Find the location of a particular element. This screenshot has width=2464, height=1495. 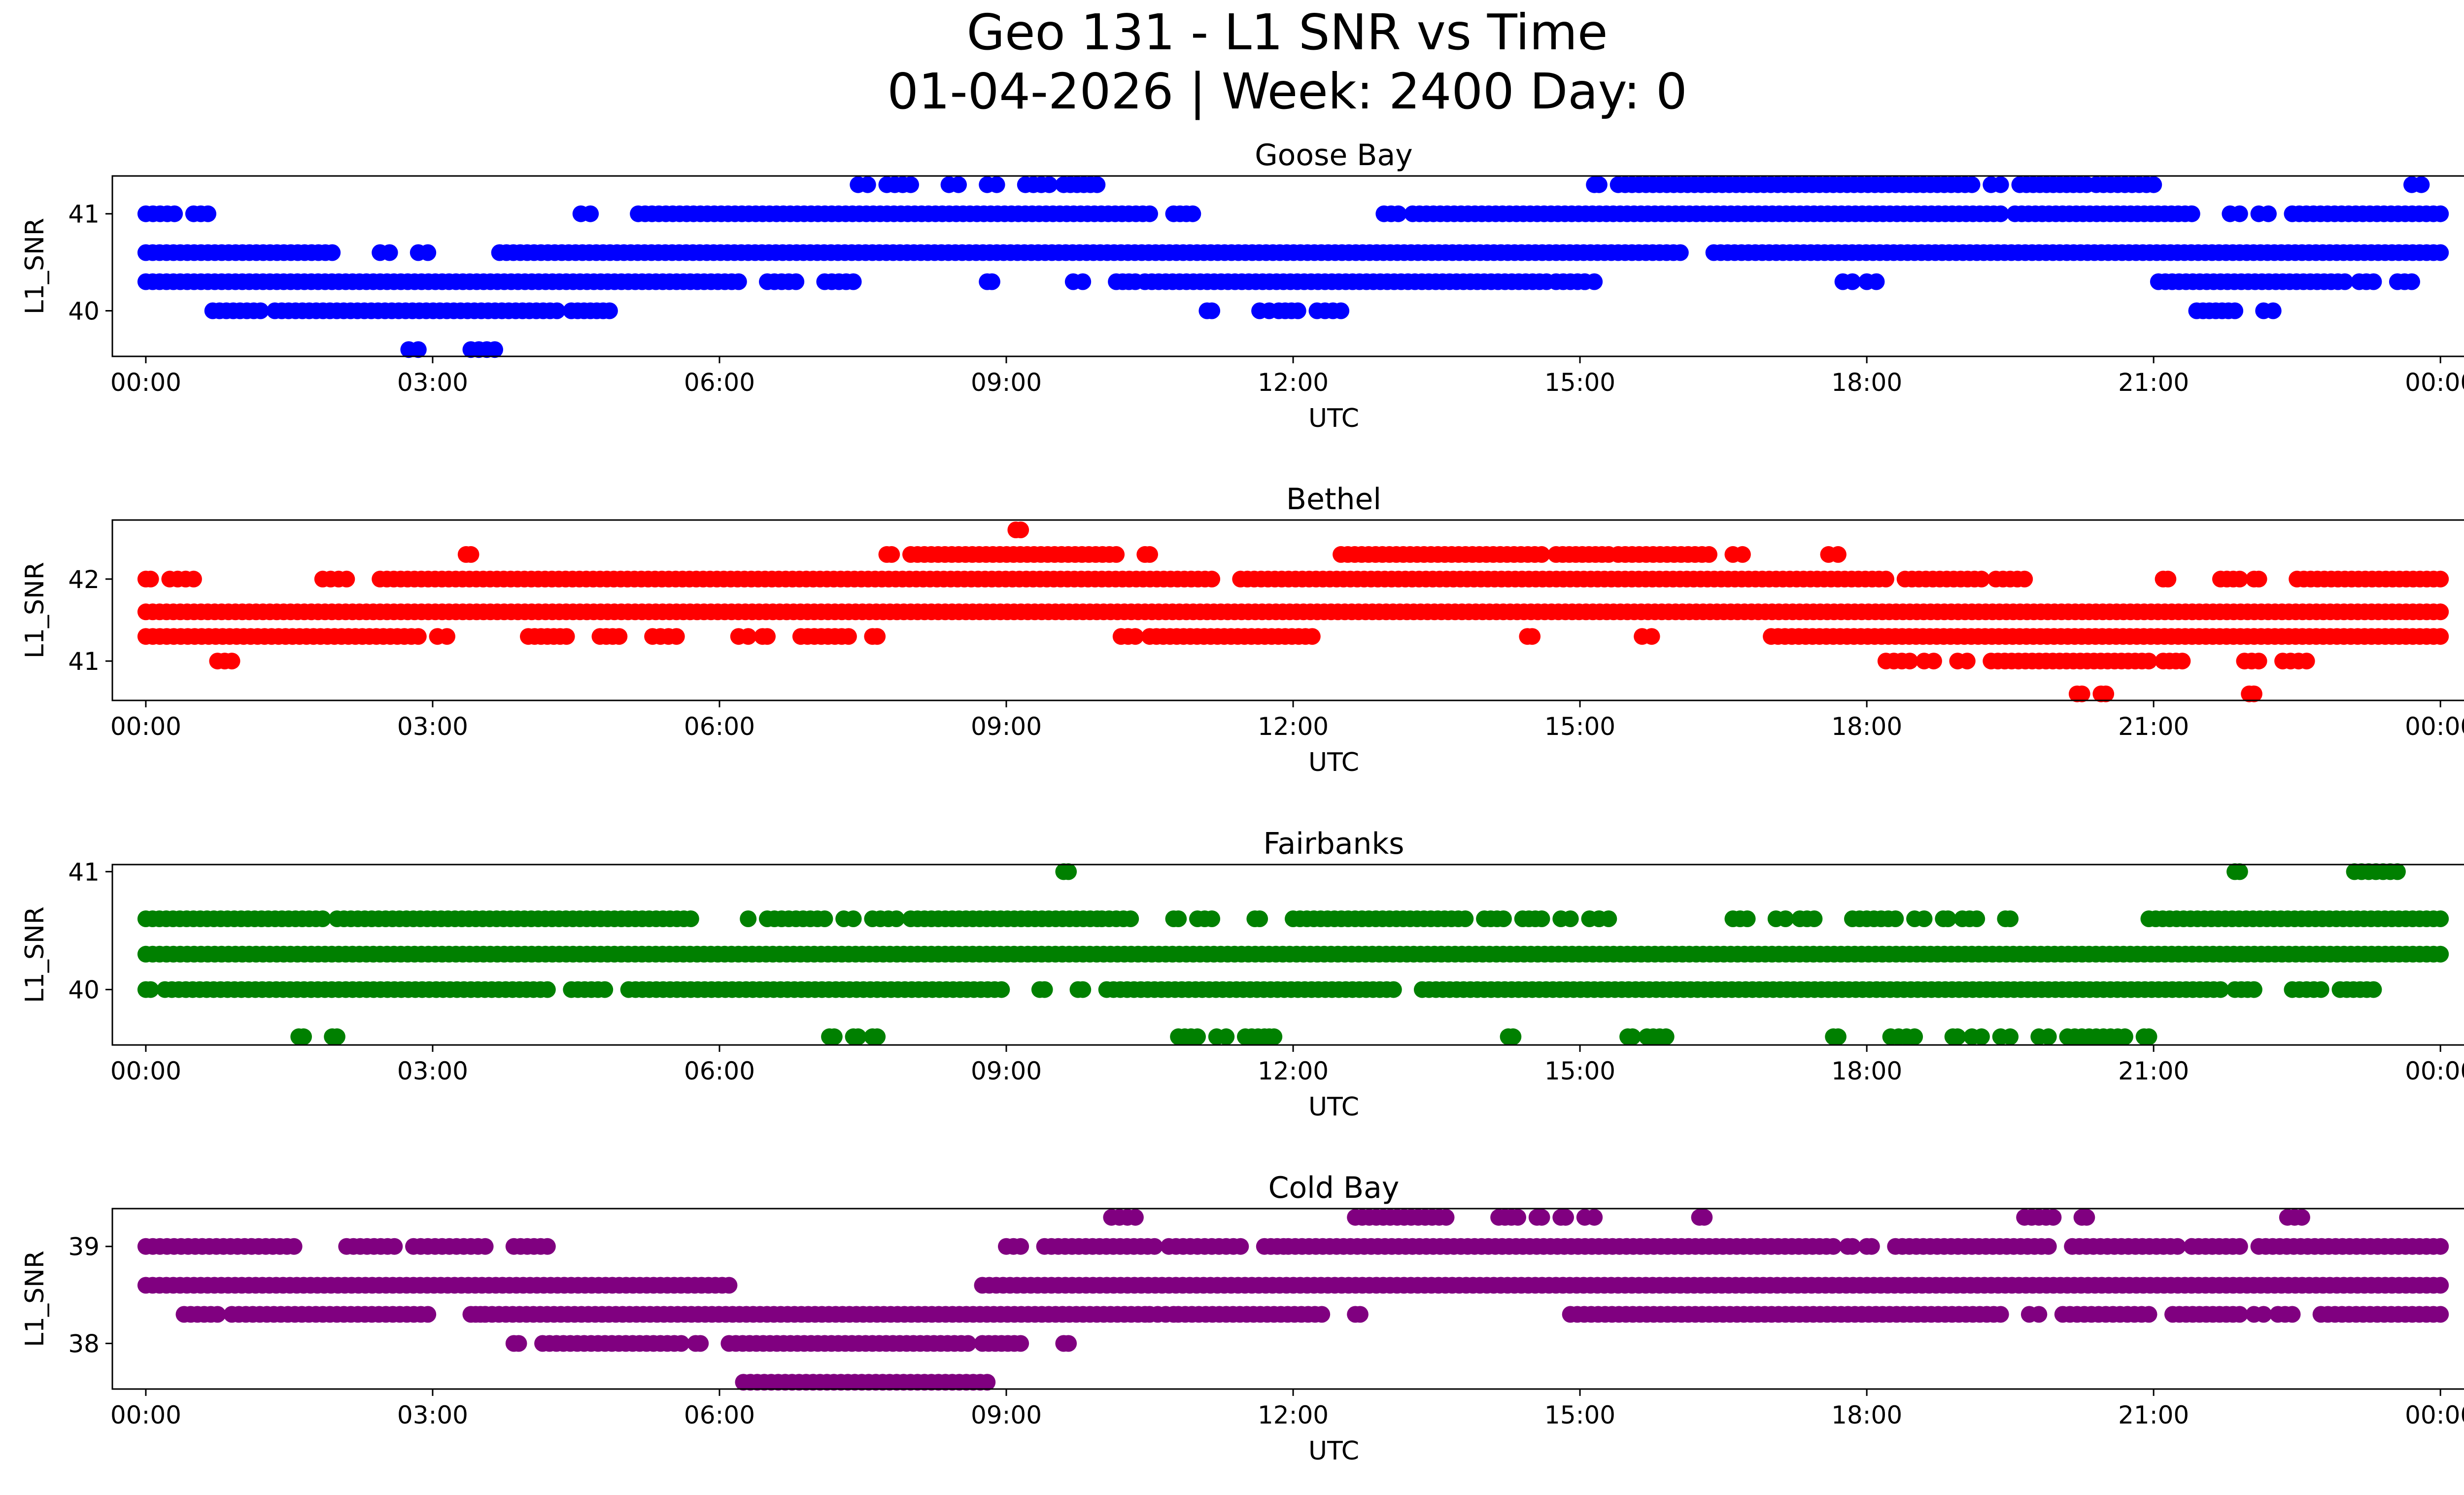

axes-frame-fairbanks is located at coordinates (1287, 955).